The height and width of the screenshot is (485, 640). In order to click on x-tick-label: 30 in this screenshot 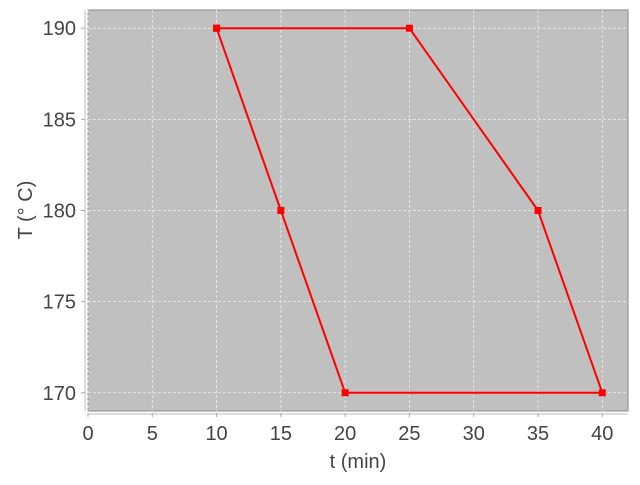, I will do `click(474, 434)`.